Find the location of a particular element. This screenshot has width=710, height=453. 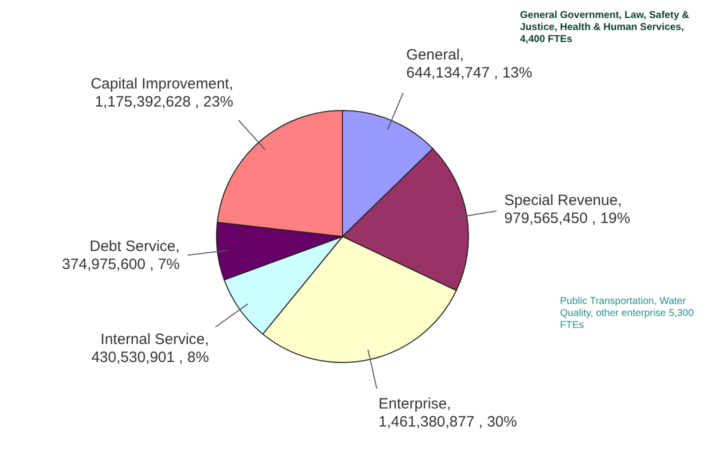

slice-label: Special Revenue, 979,565,450 , 19% is located at coordinates (567, 209).